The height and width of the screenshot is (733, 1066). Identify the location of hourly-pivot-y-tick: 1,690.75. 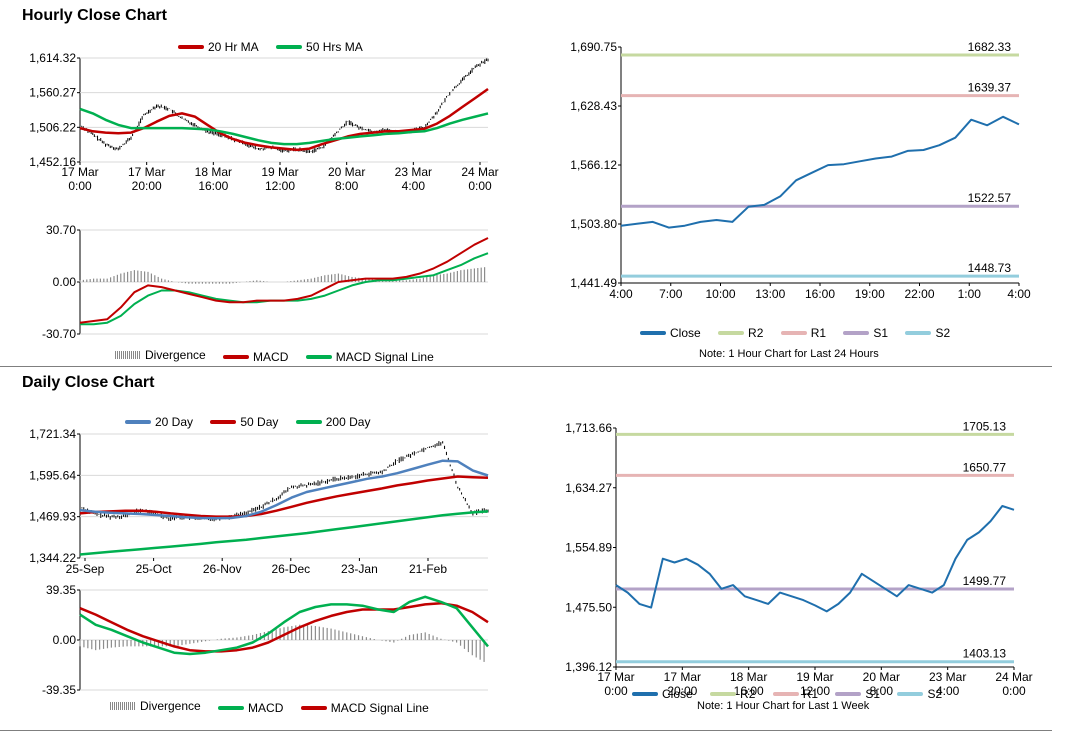
(593, 47).